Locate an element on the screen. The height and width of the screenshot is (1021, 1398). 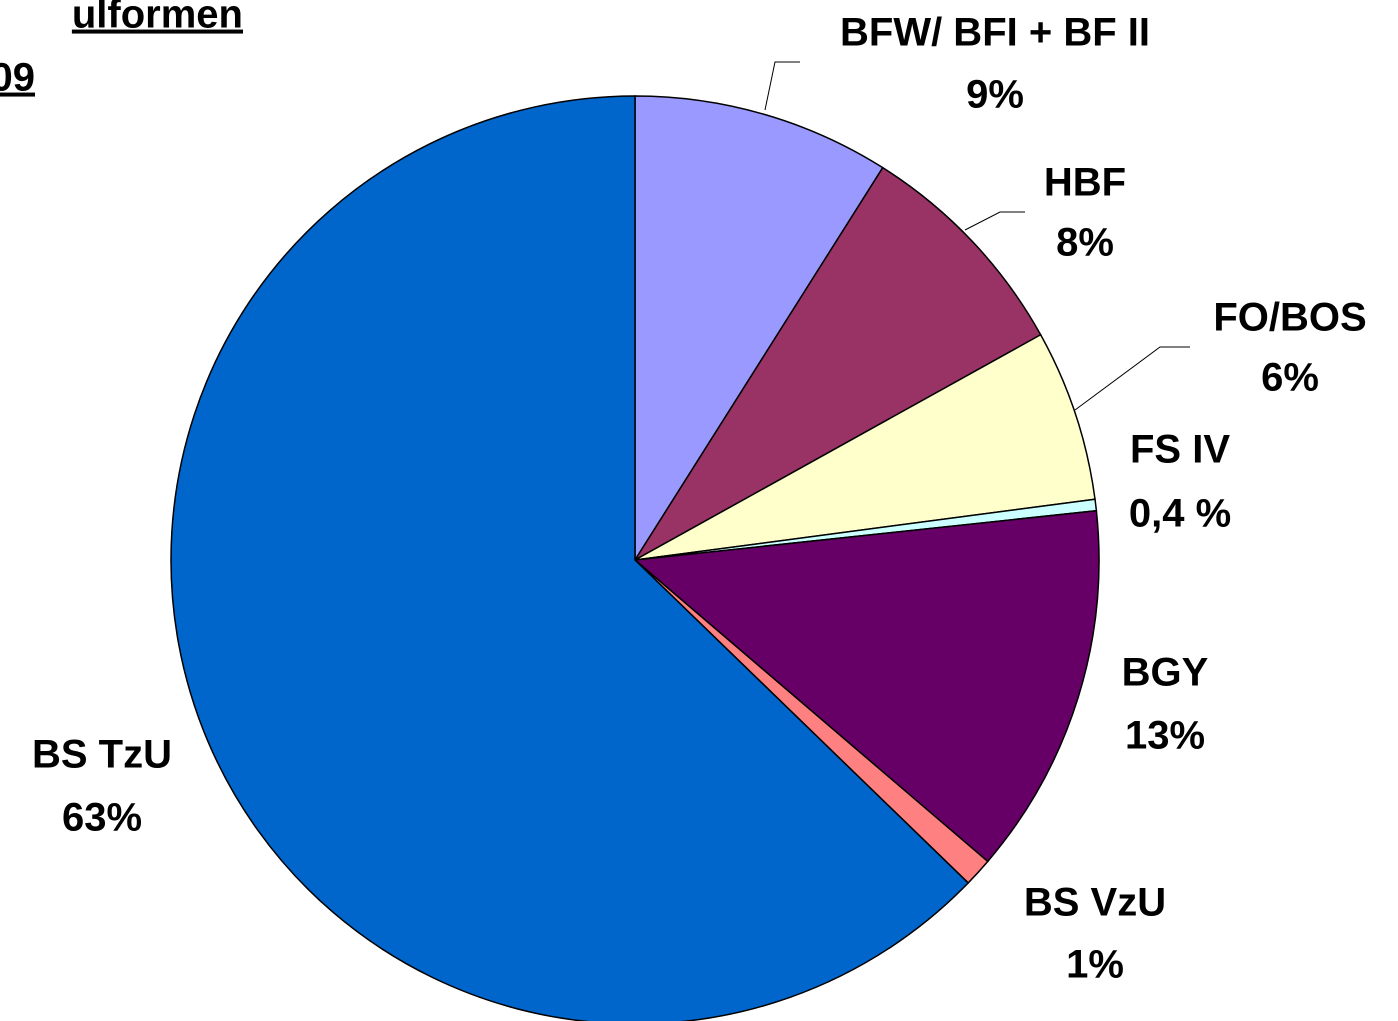
slice-value-label: 8% is located at coordinates (1085, 243).